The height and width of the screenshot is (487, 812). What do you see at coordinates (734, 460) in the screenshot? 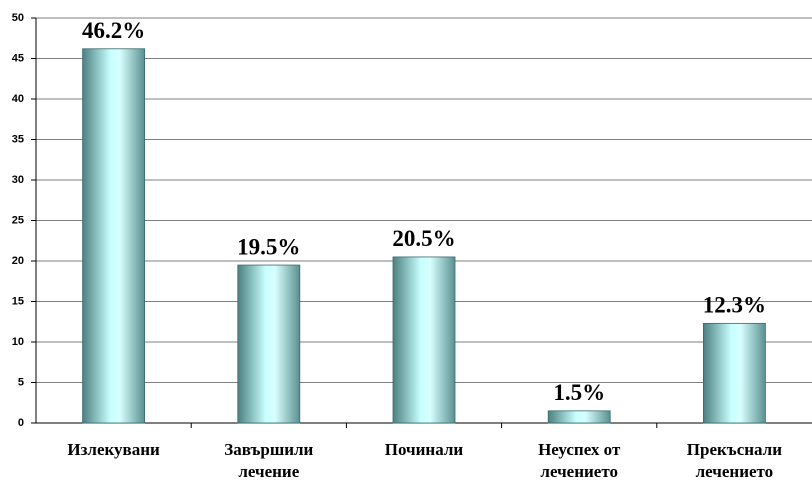
I see `x-tick-label: Прекъснали лечението` at bounding box center [734, 460].